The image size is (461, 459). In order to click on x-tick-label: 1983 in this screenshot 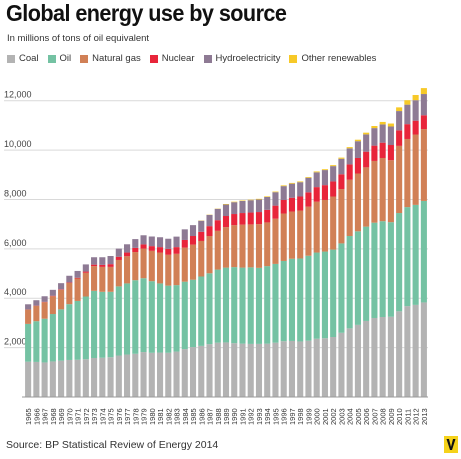, I will do `click(177, 416)`.